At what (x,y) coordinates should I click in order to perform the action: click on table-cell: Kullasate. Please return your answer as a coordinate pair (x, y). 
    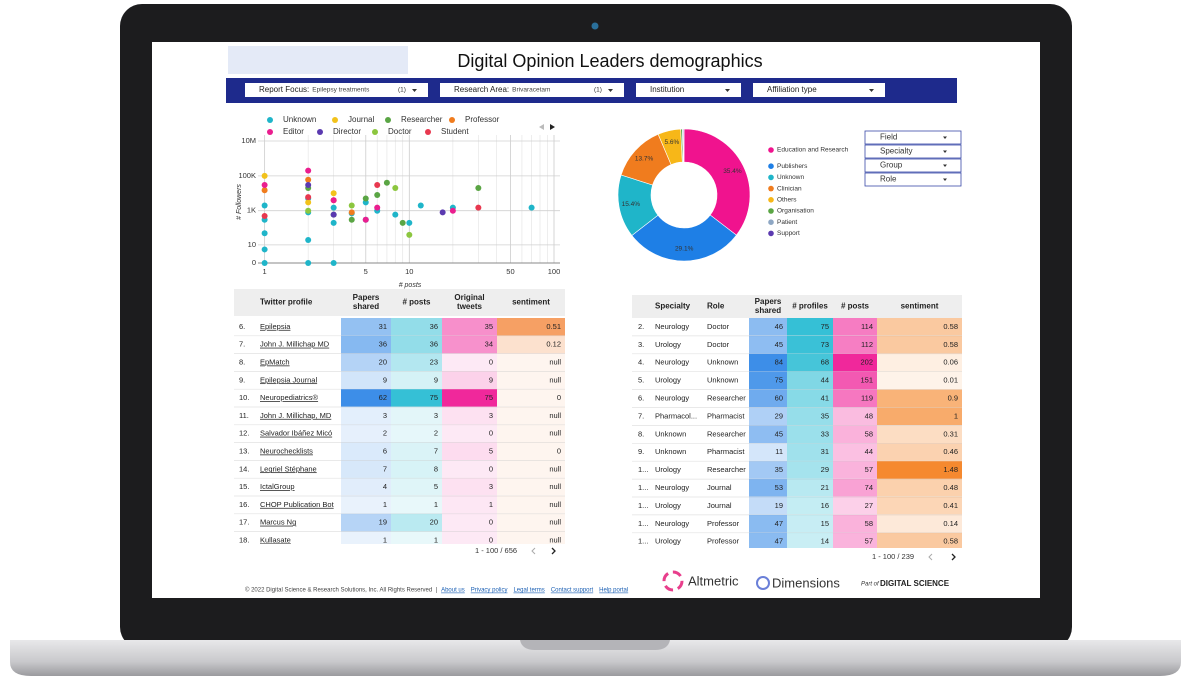
    Looking at the image, I should click on (275, 539).